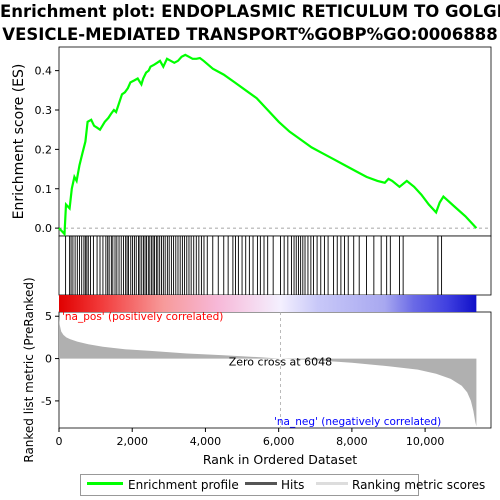 The height and width of the screenshot is (500, 500). Describe the element at coordinates (44, 228) in the screenshot. I see `es-ytick-label: 0.0` at that location.